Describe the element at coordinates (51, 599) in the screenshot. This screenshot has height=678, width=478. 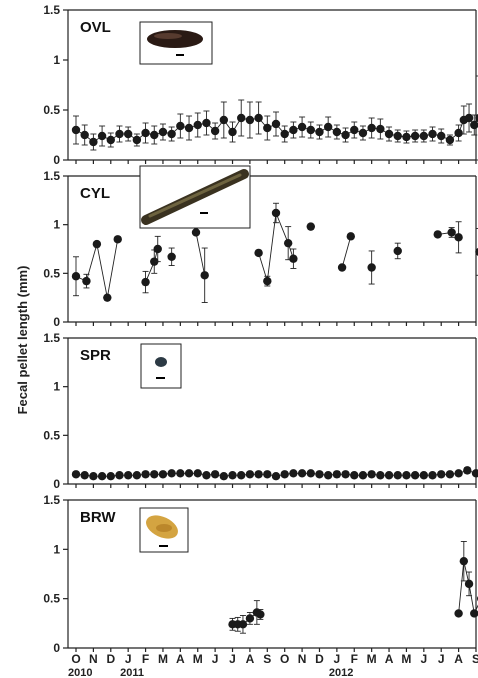
I see `y-tick-label: 0.5` at that location.